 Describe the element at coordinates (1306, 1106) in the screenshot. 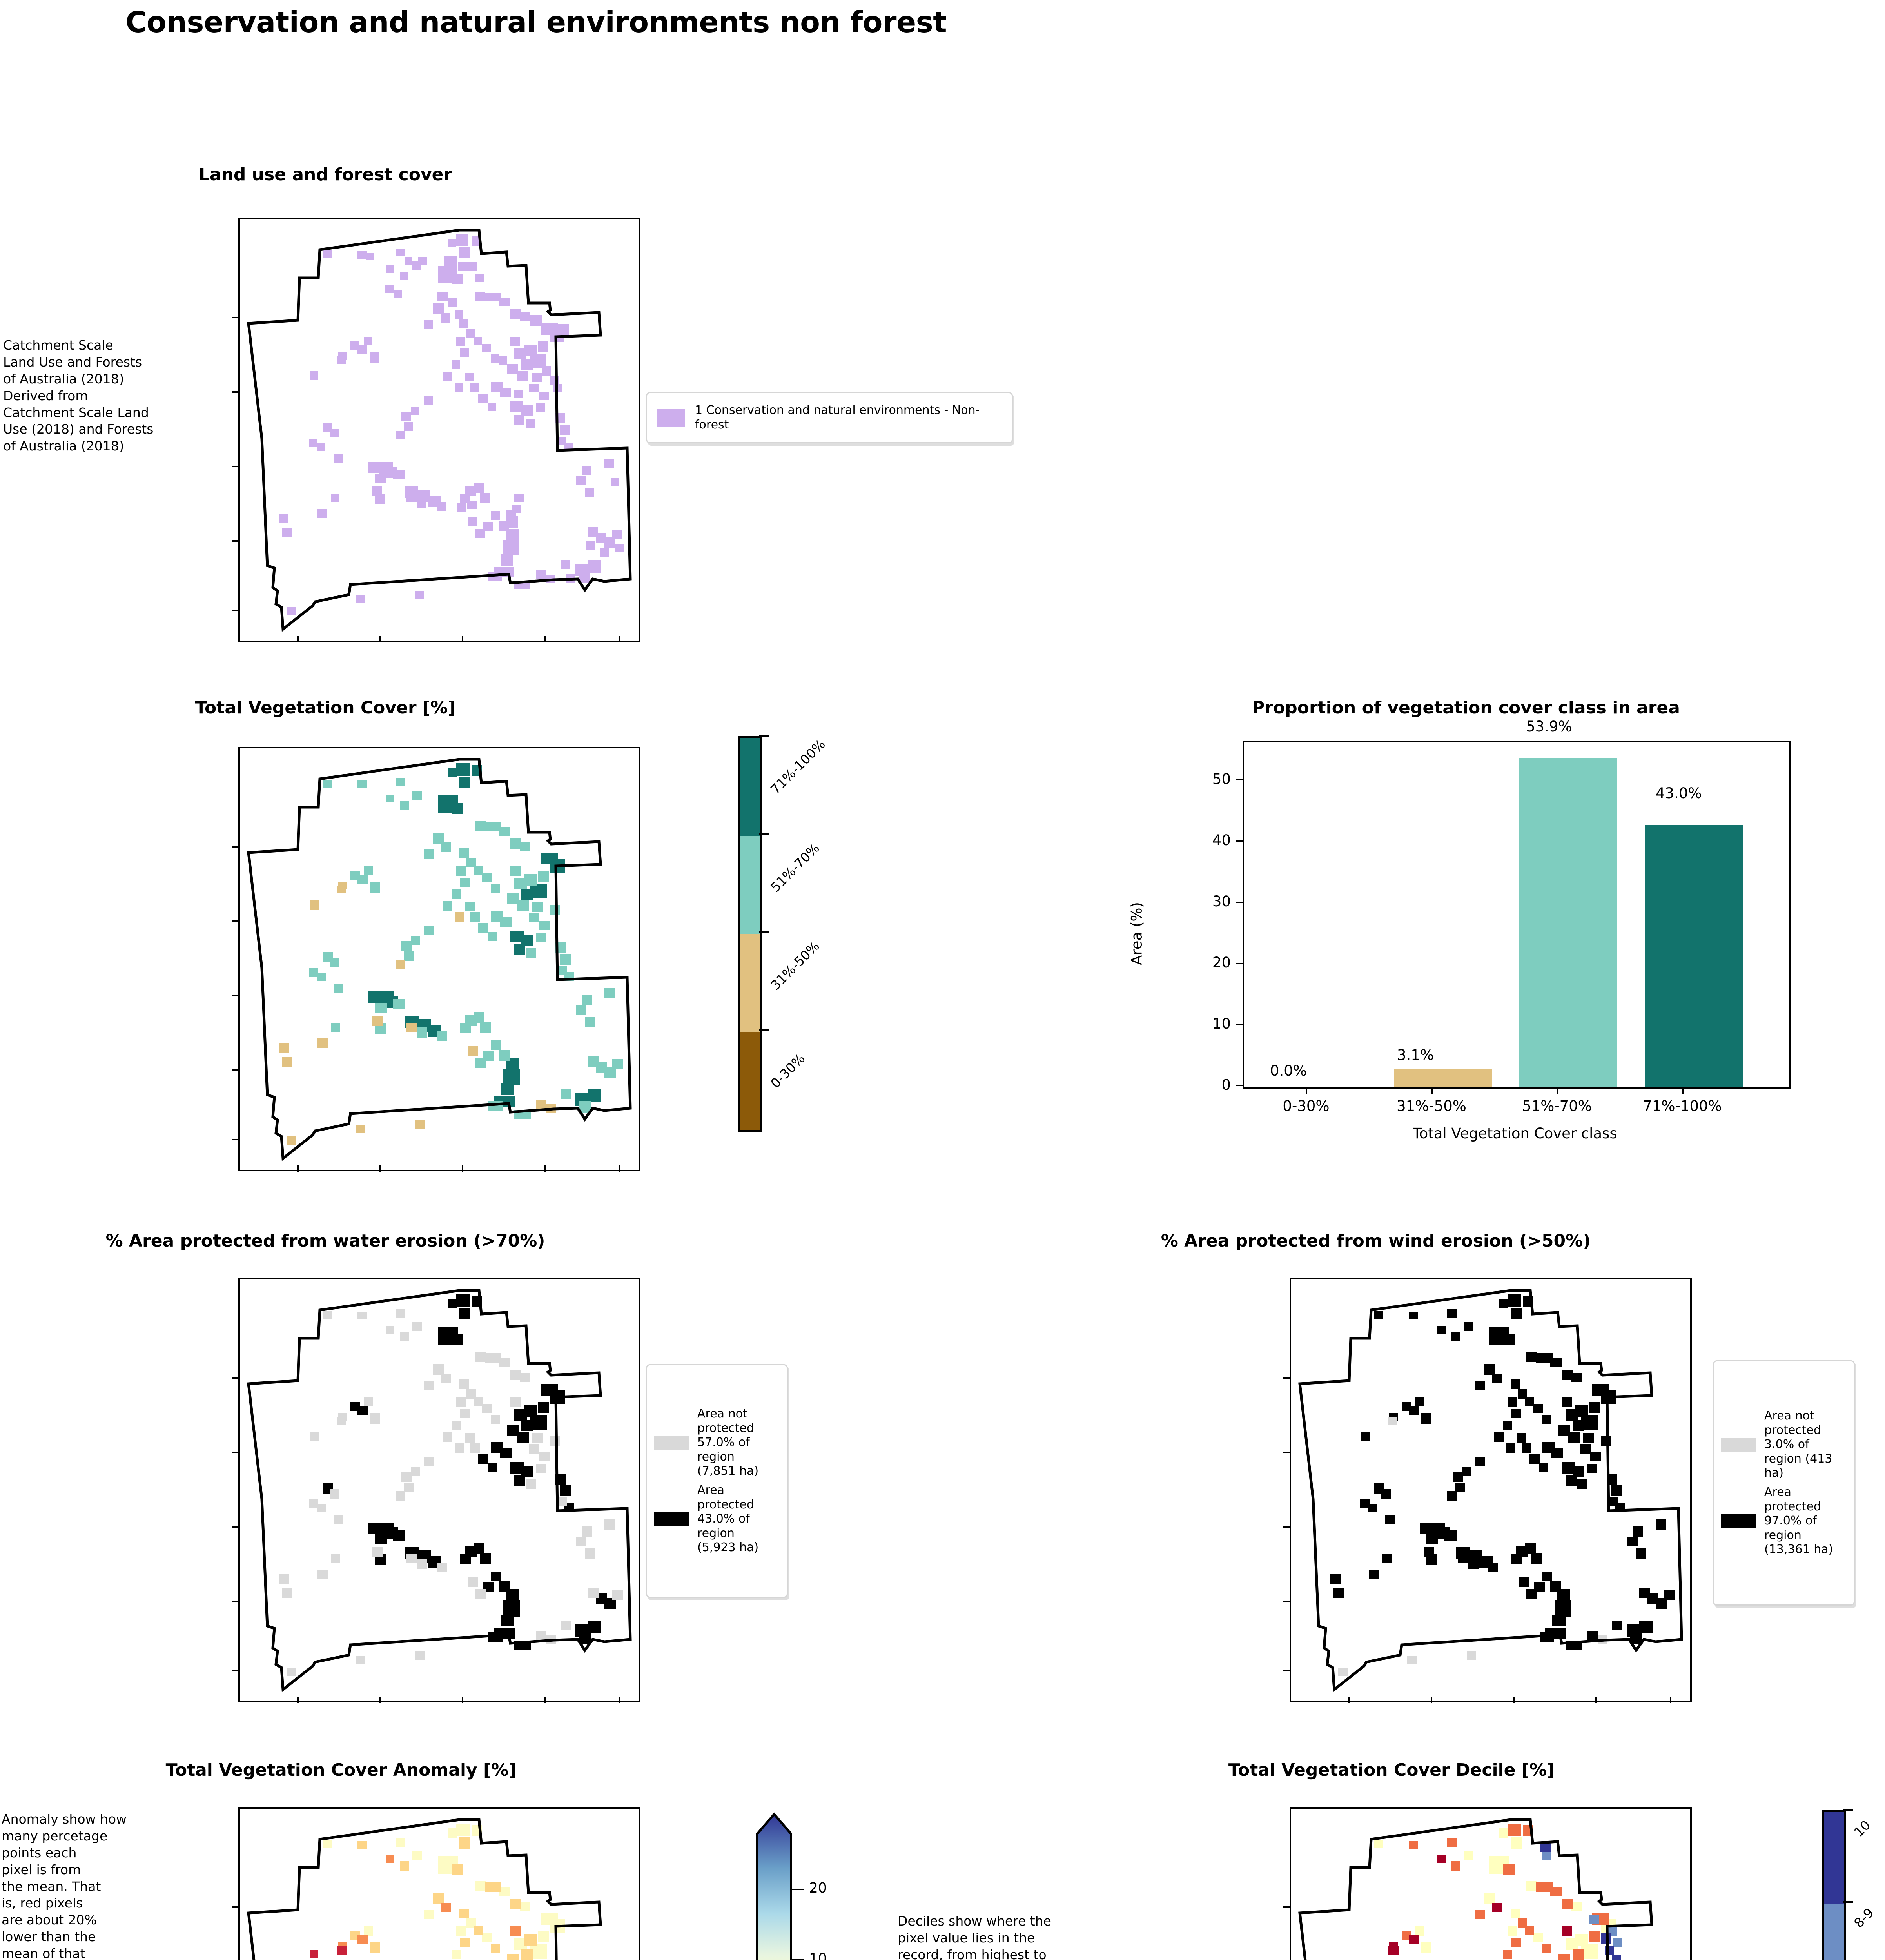

I see `xtick-label-0-30: 0-30%` at that location.